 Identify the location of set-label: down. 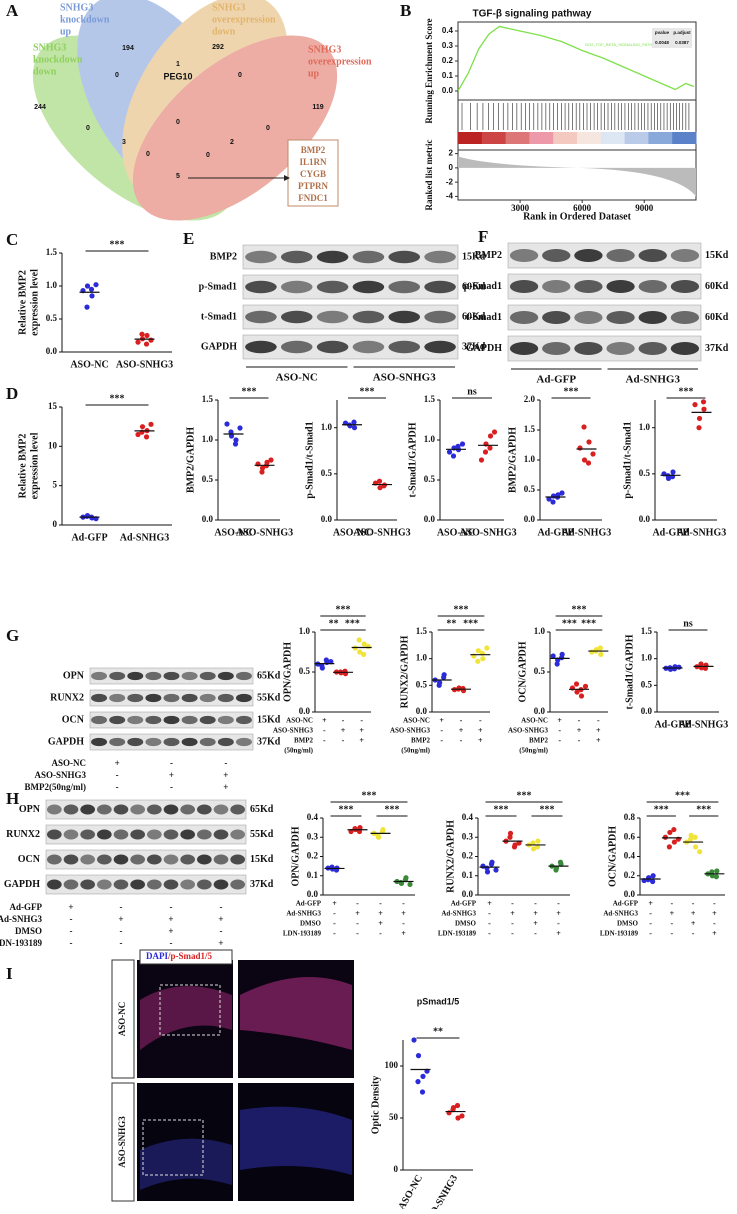
(45, 71).